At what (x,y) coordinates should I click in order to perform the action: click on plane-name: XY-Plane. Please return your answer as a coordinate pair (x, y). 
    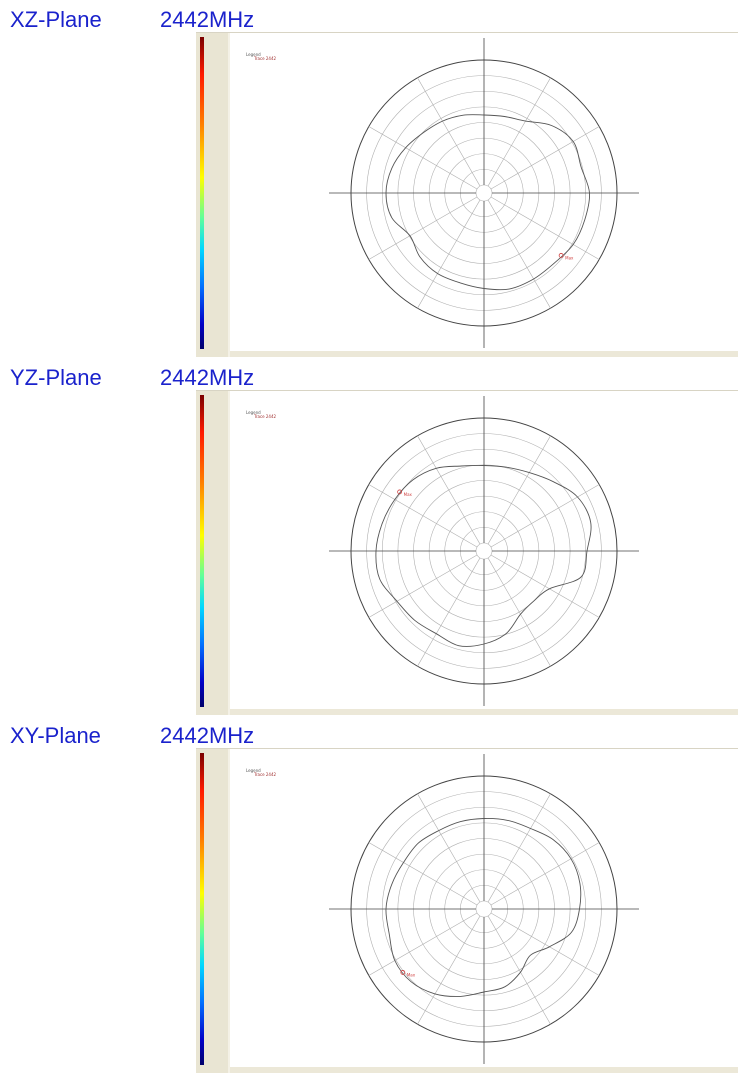
    Looking at the image, I should click on (55, 735).